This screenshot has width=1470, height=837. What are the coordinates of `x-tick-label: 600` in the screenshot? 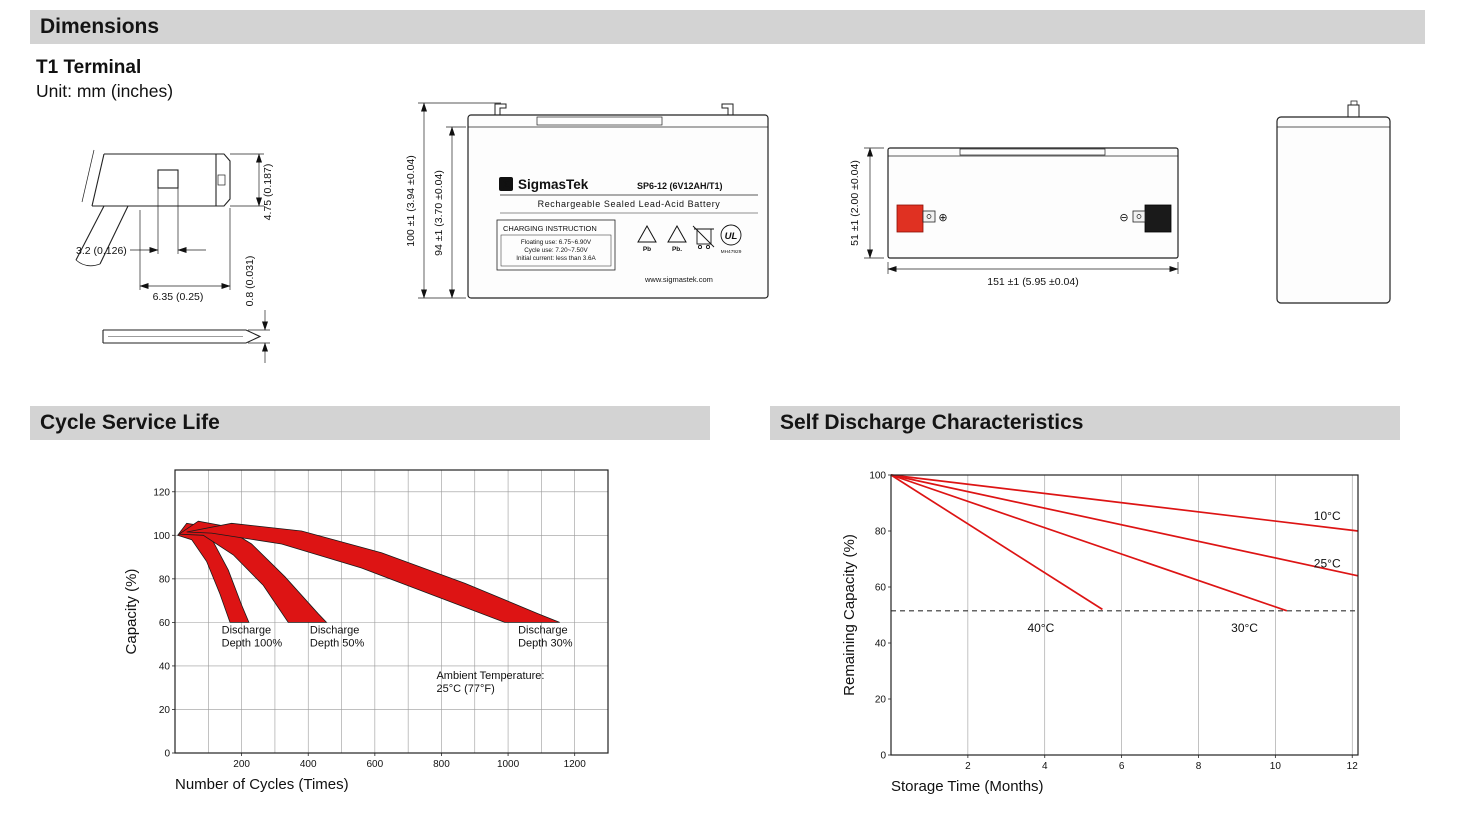 It's located at (375, 764).